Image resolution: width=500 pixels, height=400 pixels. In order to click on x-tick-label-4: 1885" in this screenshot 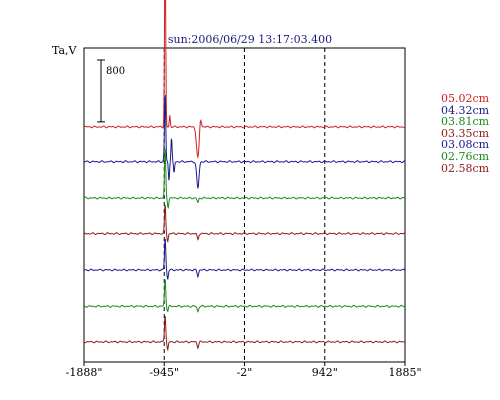, I will do `click(405, 372)`.